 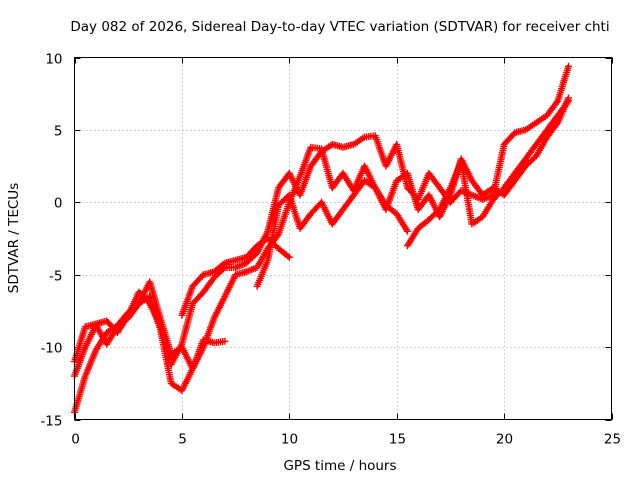 What do you see at coordinates (58, 132) in the screenshot?
I see `y-tick-label: 5` at bounding box center [58, 132].